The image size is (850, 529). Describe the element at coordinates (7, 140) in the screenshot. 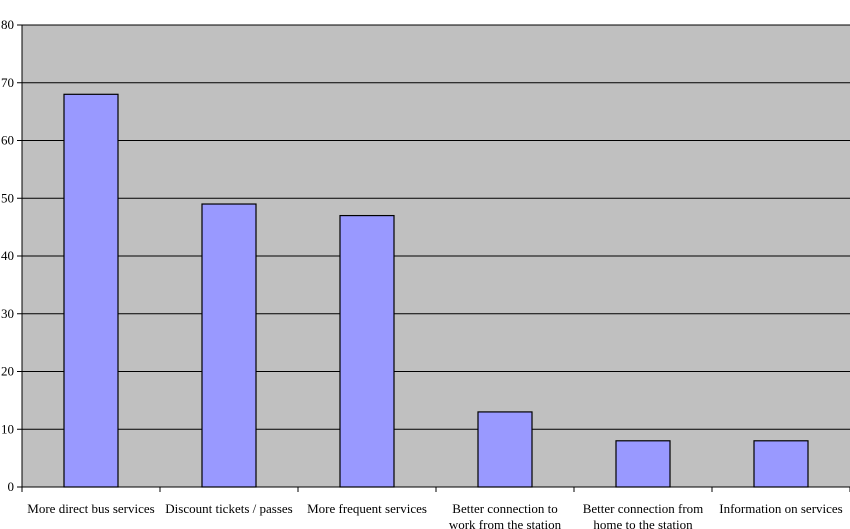

I see `y-tick-label: 60` at that location.